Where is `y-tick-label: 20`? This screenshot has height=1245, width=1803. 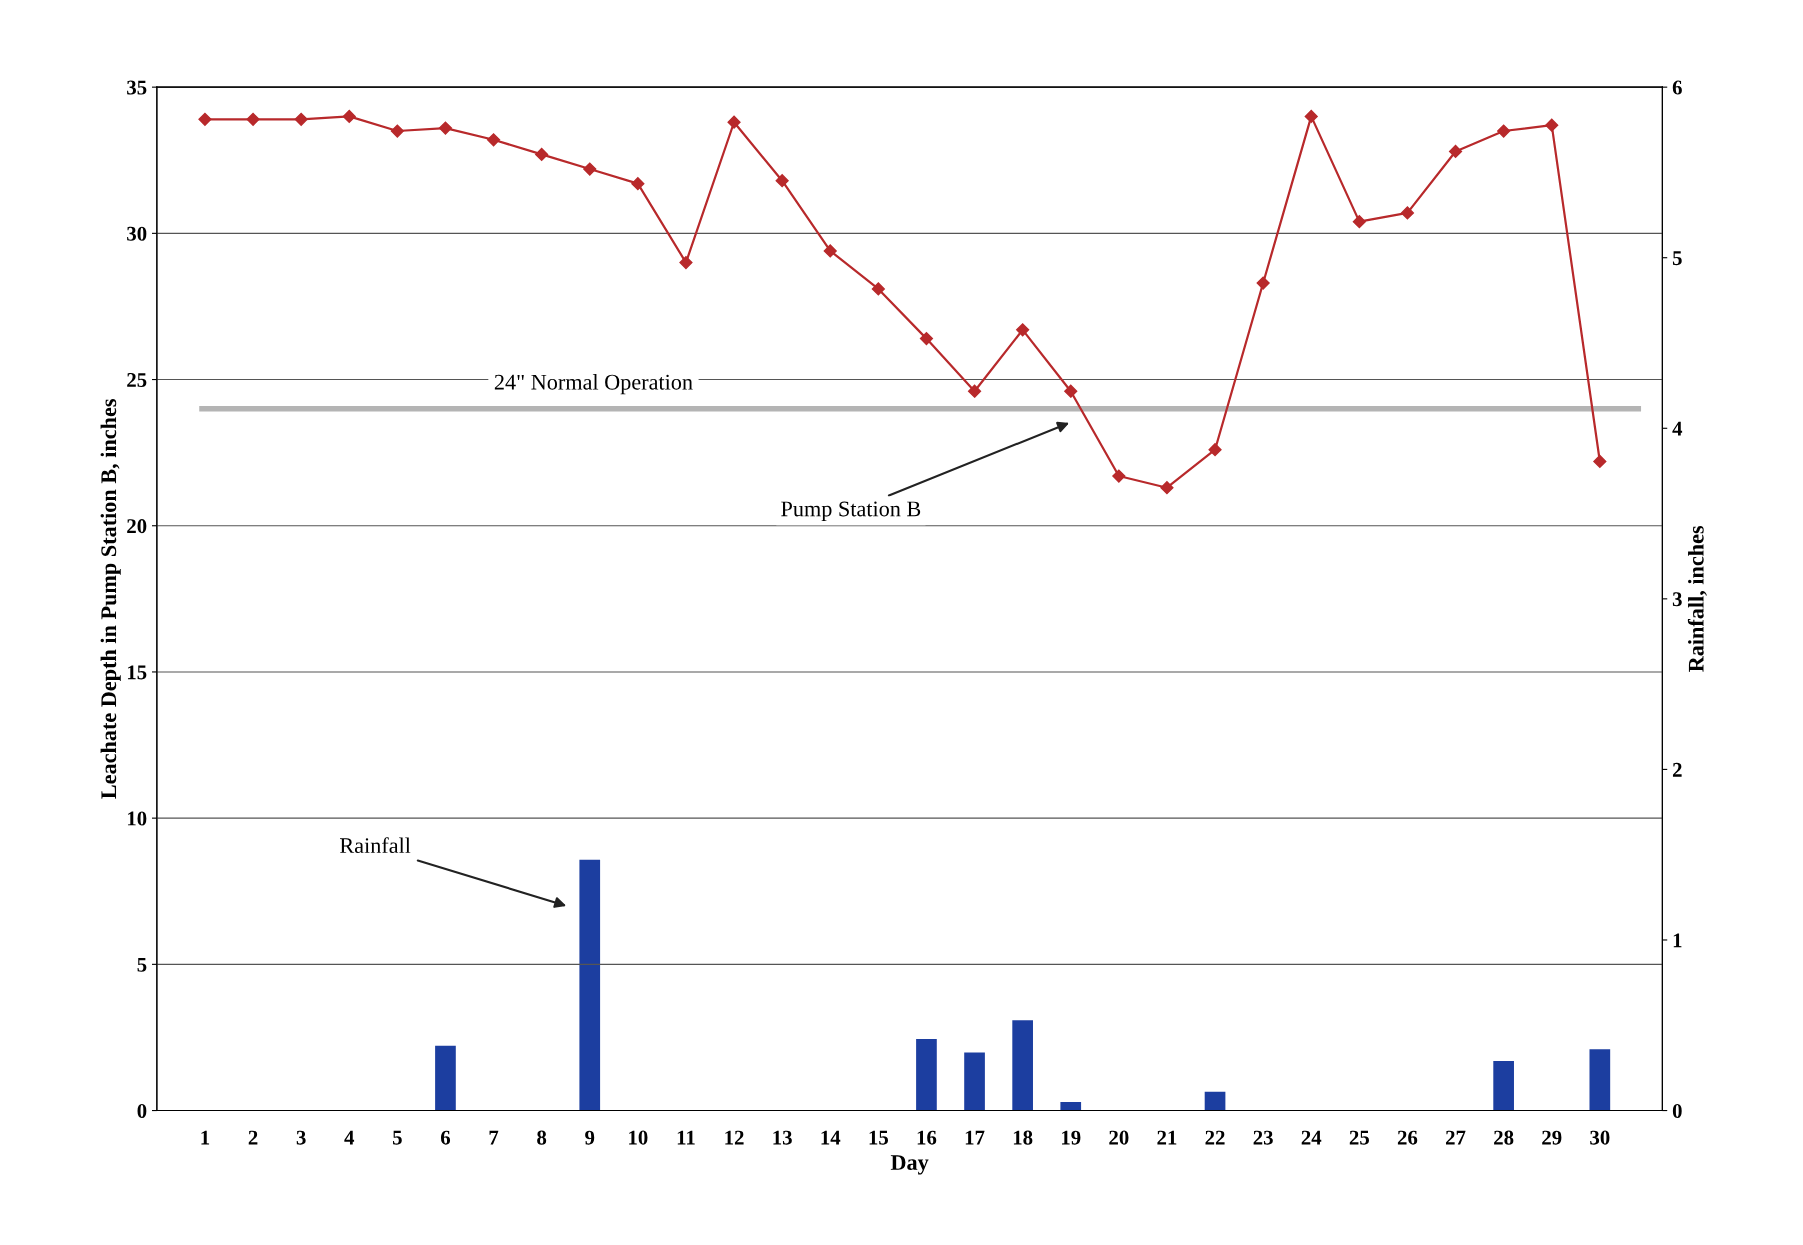 y-tick-label: 20 is located at coordinates (137, 526).